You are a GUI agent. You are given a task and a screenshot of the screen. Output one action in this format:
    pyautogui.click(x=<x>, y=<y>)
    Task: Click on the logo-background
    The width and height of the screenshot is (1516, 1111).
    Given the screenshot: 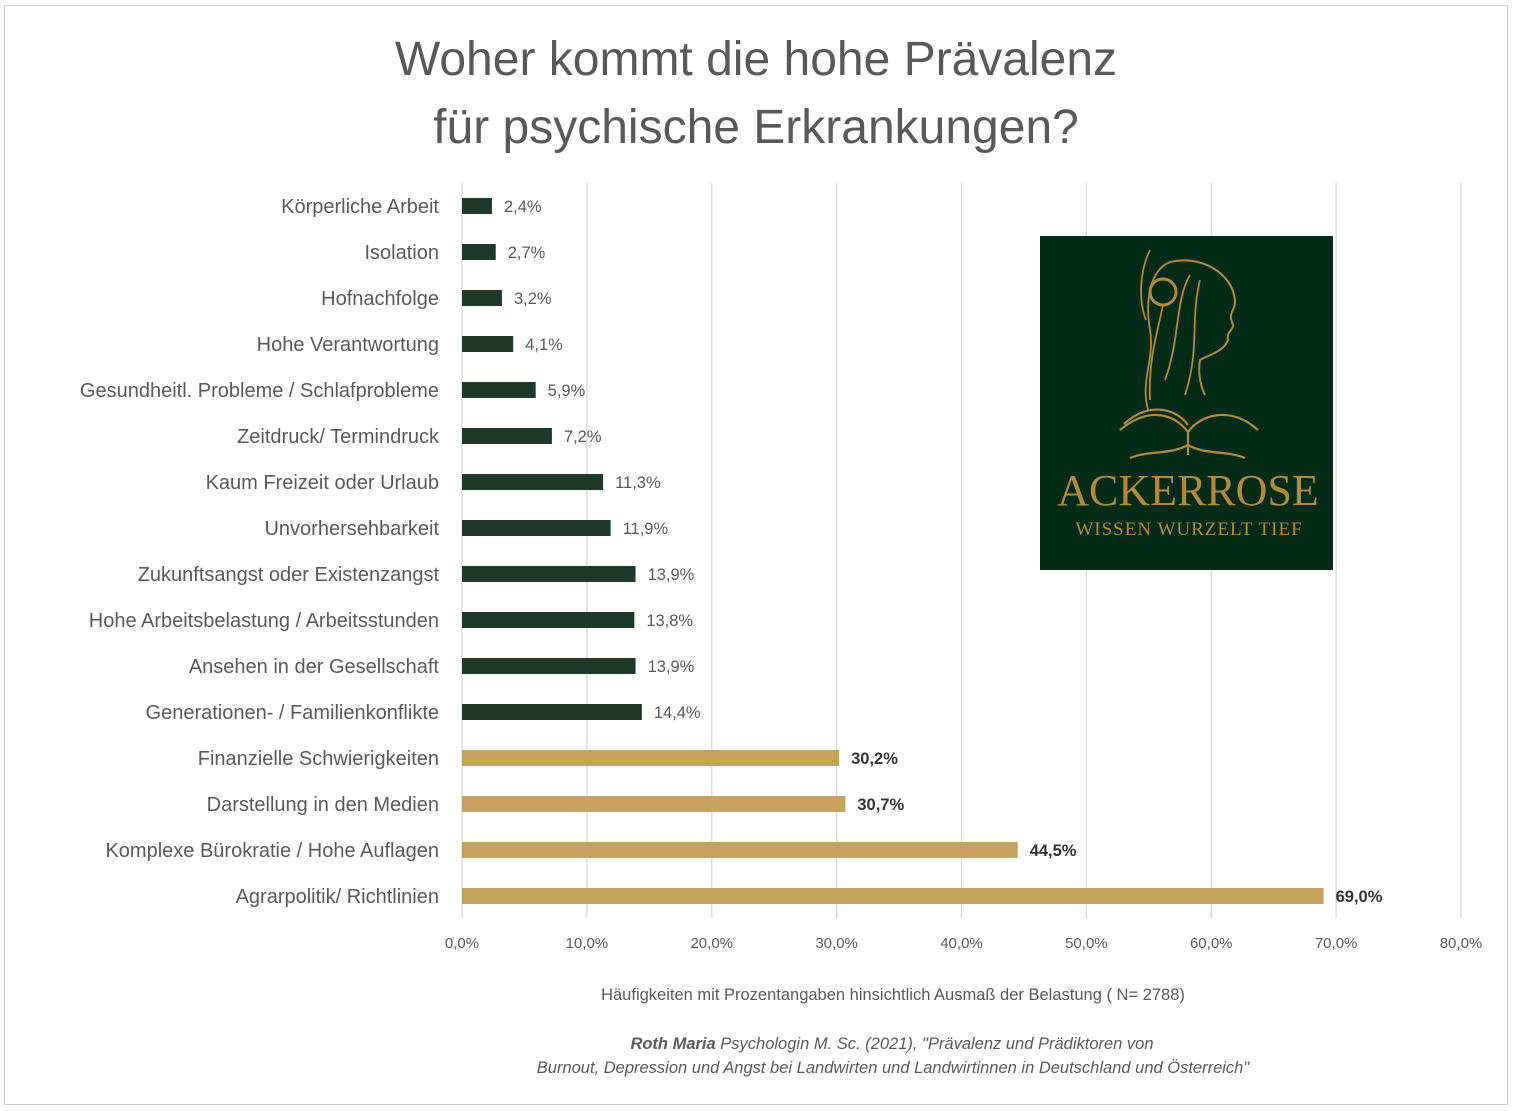 What is the action you would take?
    pyautogui.click(x=1186, y=403)
    